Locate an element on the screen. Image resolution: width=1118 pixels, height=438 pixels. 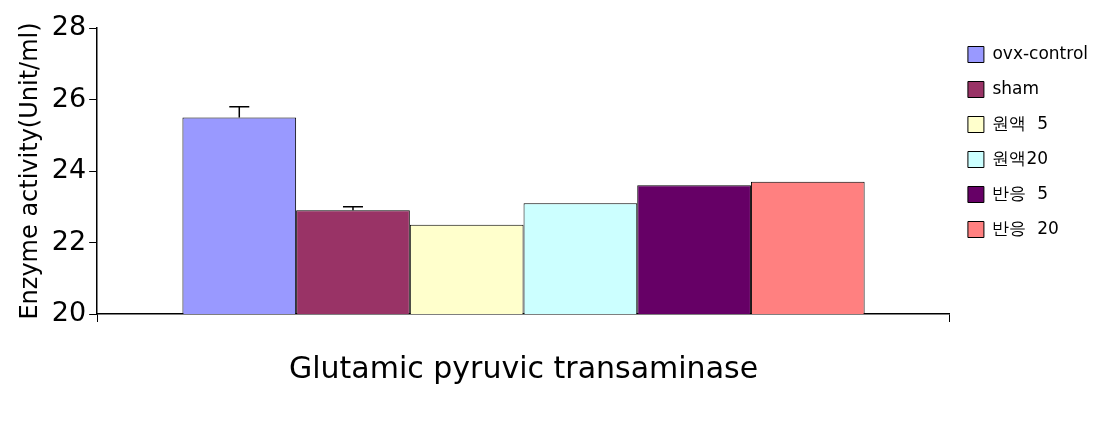
y-tick-label: 22 is located at coordinates (69, 240).